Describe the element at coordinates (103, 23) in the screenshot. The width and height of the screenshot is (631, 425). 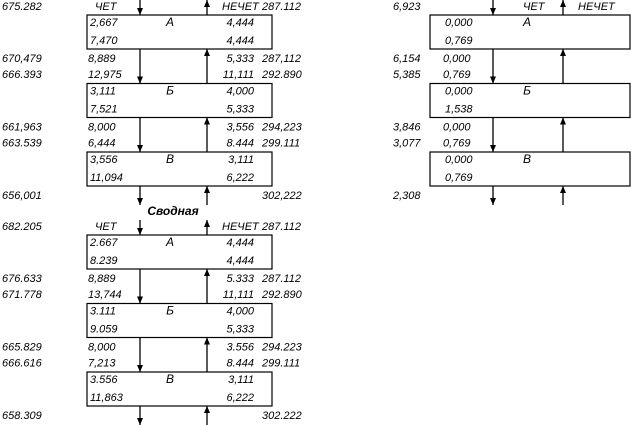
I see `block-even: 2,667` at that location.